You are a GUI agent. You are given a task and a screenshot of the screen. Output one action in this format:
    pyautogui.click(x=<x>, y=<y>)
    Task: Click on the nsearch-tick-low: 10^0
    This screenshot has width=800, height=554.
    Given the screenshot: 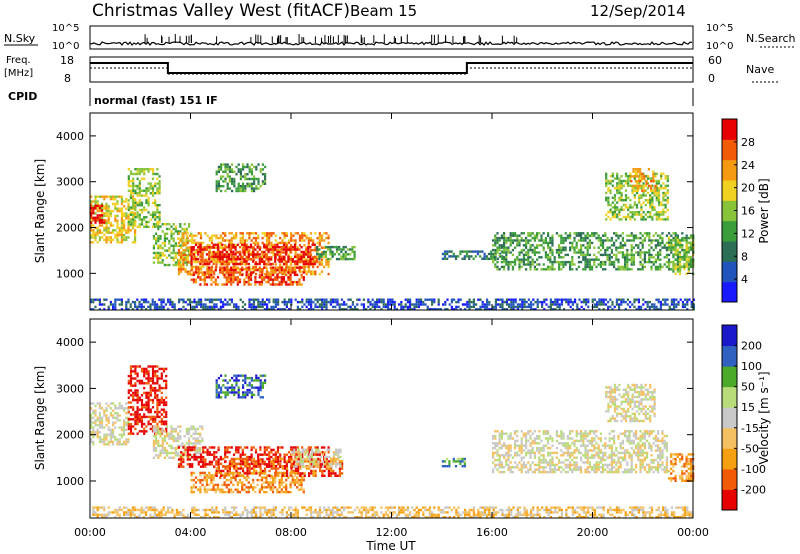 What is the action you would take?
    pyautogui.click(x=719, y=46)
    